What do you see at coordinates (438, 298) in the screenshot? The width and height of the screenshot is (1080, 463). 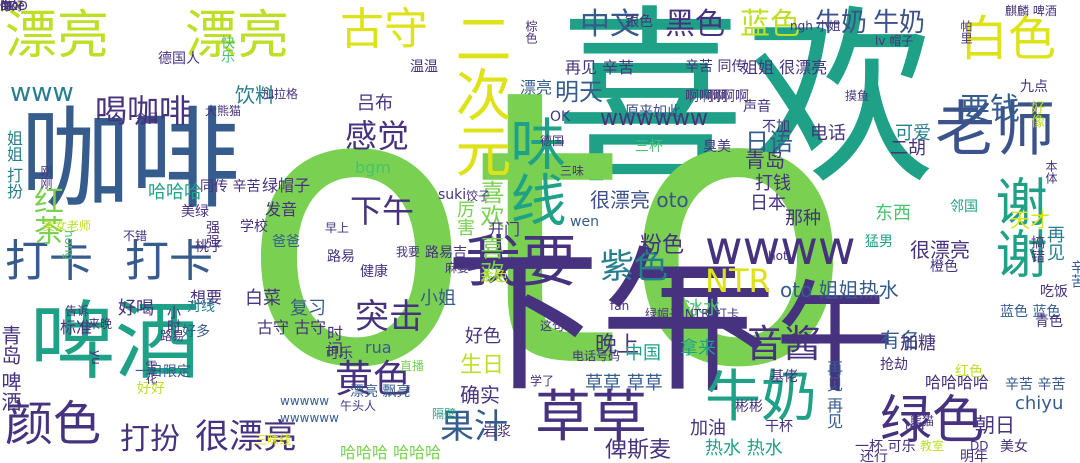 I see `cloud-word: 小姐` at bounding box center [438, 298].